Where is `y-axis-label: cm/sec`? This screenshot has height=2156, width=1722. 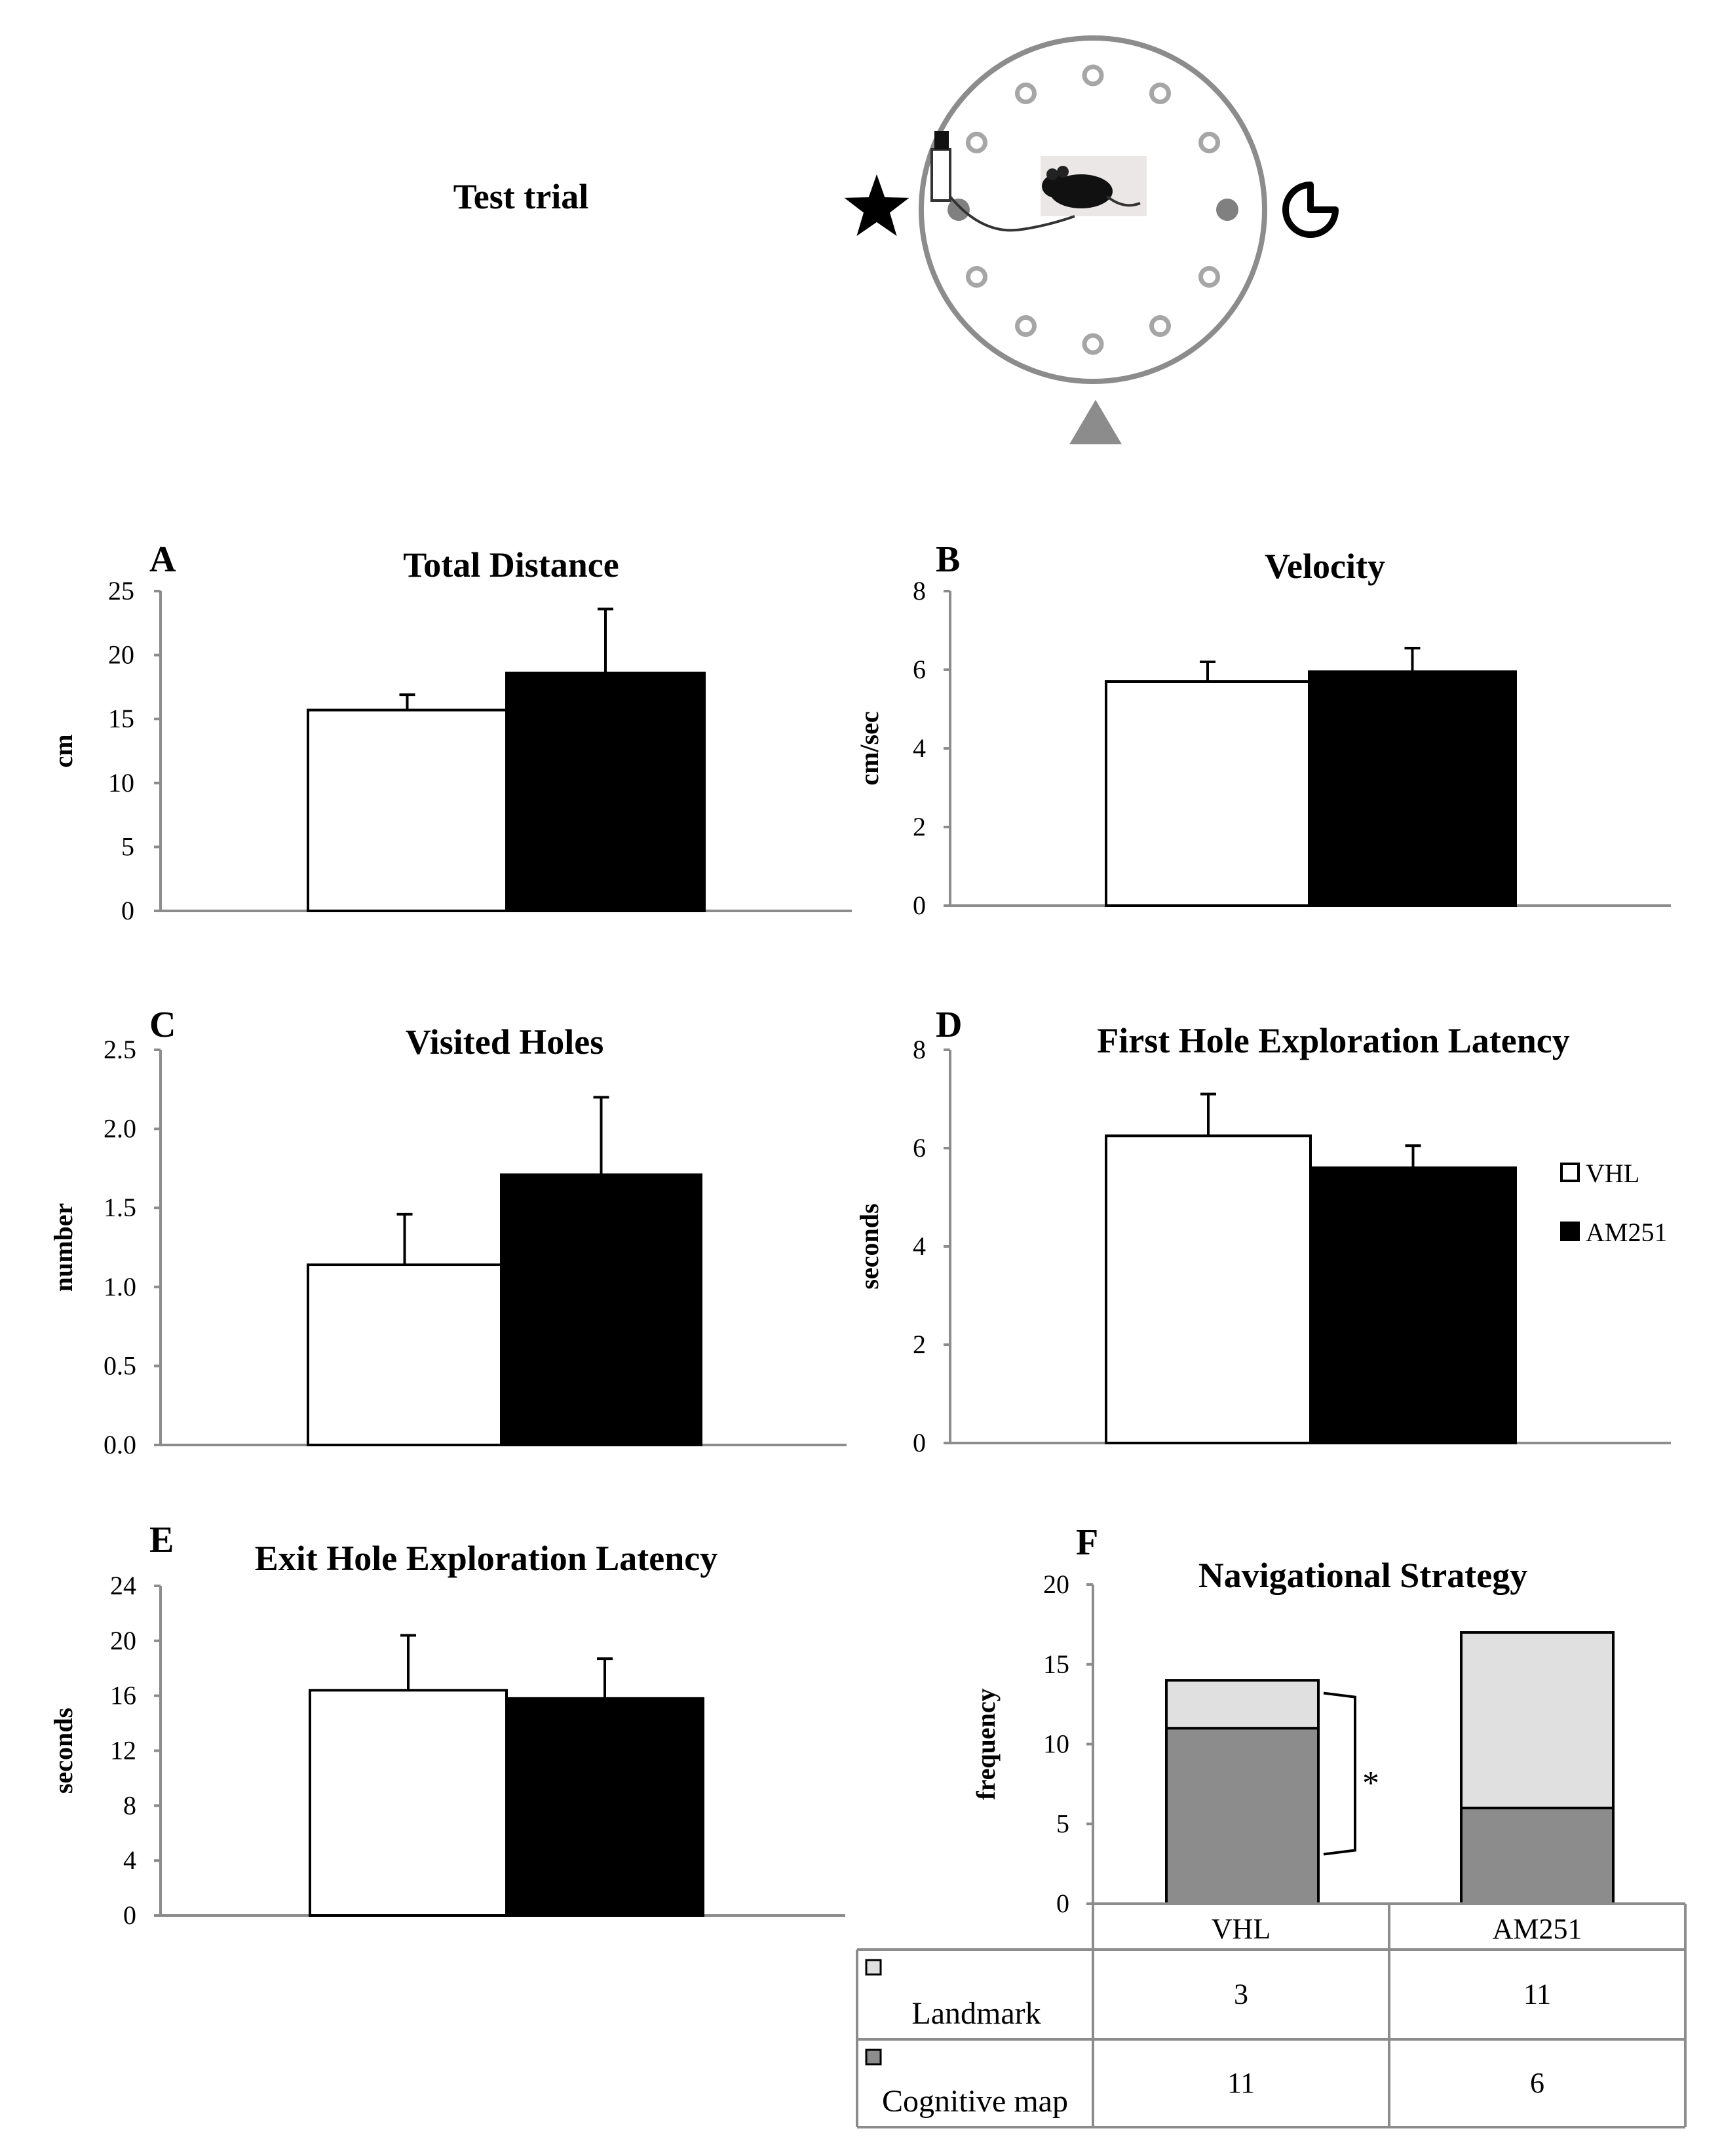
y-axis-label: cm/sec is located at coordinates (869, 748).